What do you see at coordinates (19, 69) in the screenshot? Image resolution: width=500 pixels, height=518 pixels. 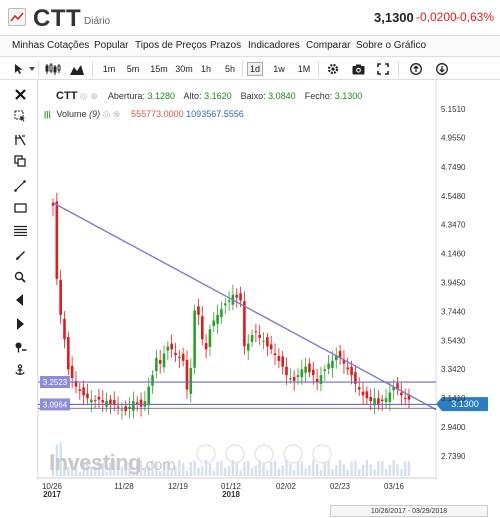 I see `cursor-icon` at bounding box center [19, 69].